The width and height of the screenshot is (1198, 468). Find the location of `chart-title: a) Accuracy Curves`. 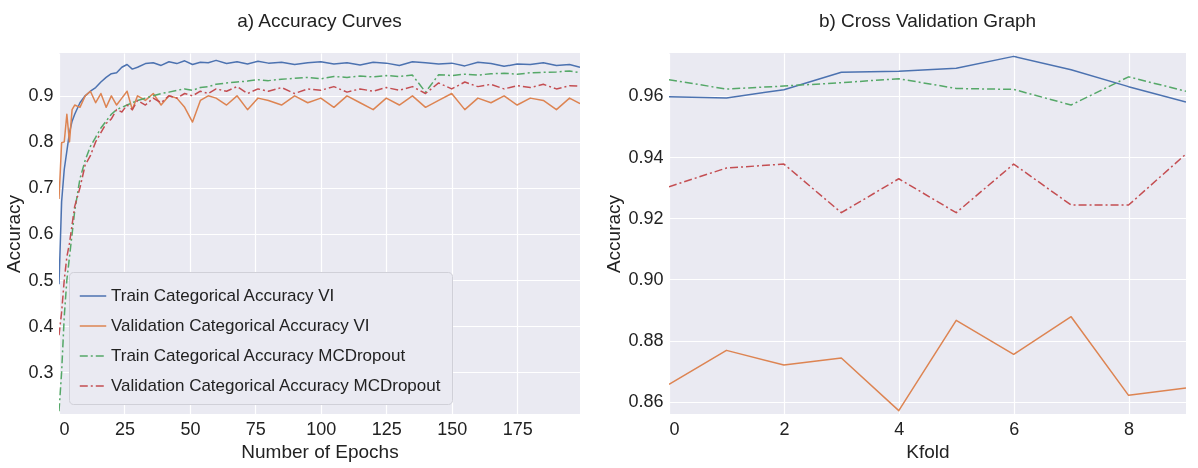

chart-title: a) Accuracy Curves is located at coordinates (319, 20).